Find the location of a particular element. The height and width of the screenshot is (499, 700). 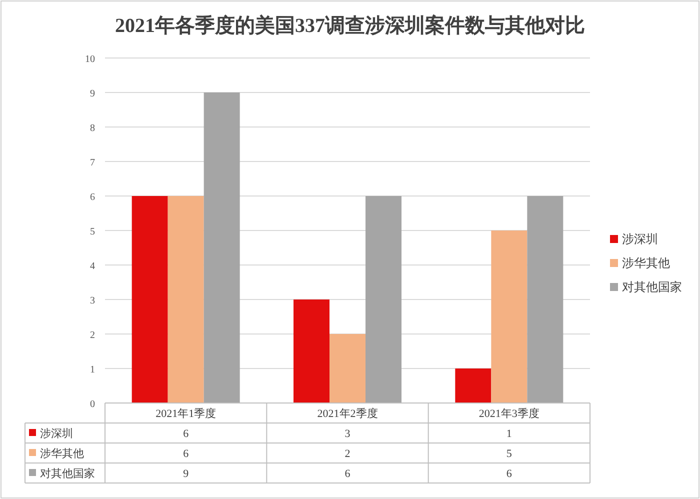

title: 2021年各季度的美国337调查涉深圳案件数与其他对比 is located at coordinates (350, 26).